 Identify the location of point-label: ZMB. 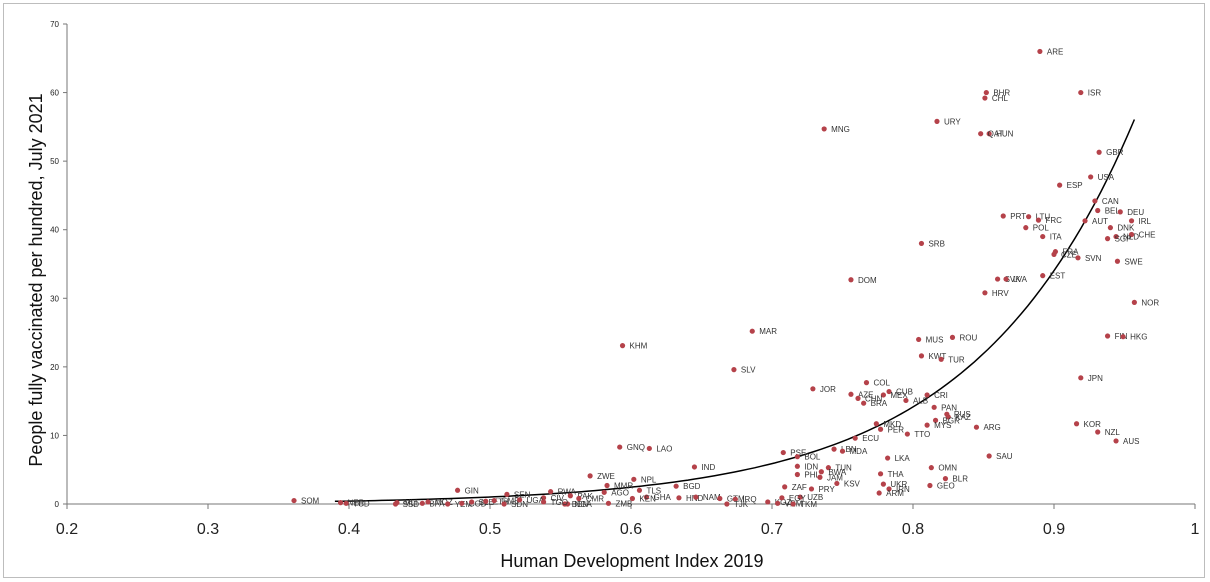
(623, 503).